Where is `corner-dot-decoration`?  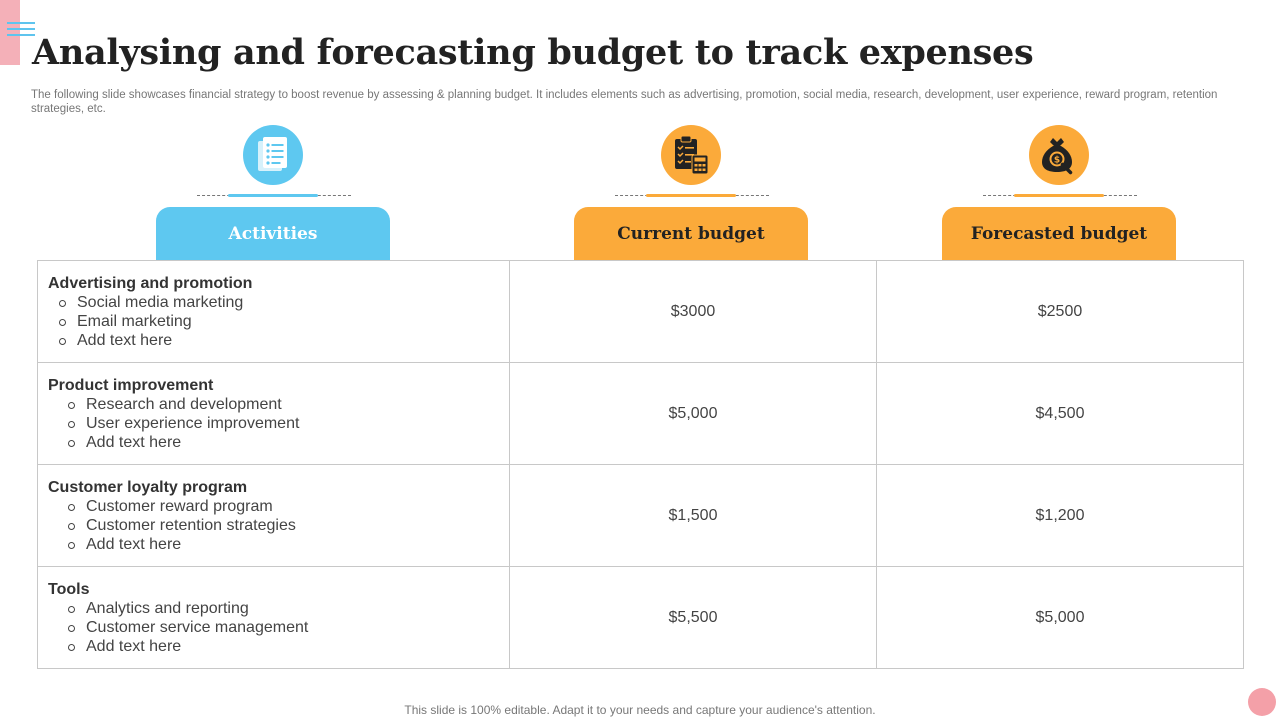
corner-dot-decoration is located at coordinates (1262, 702).